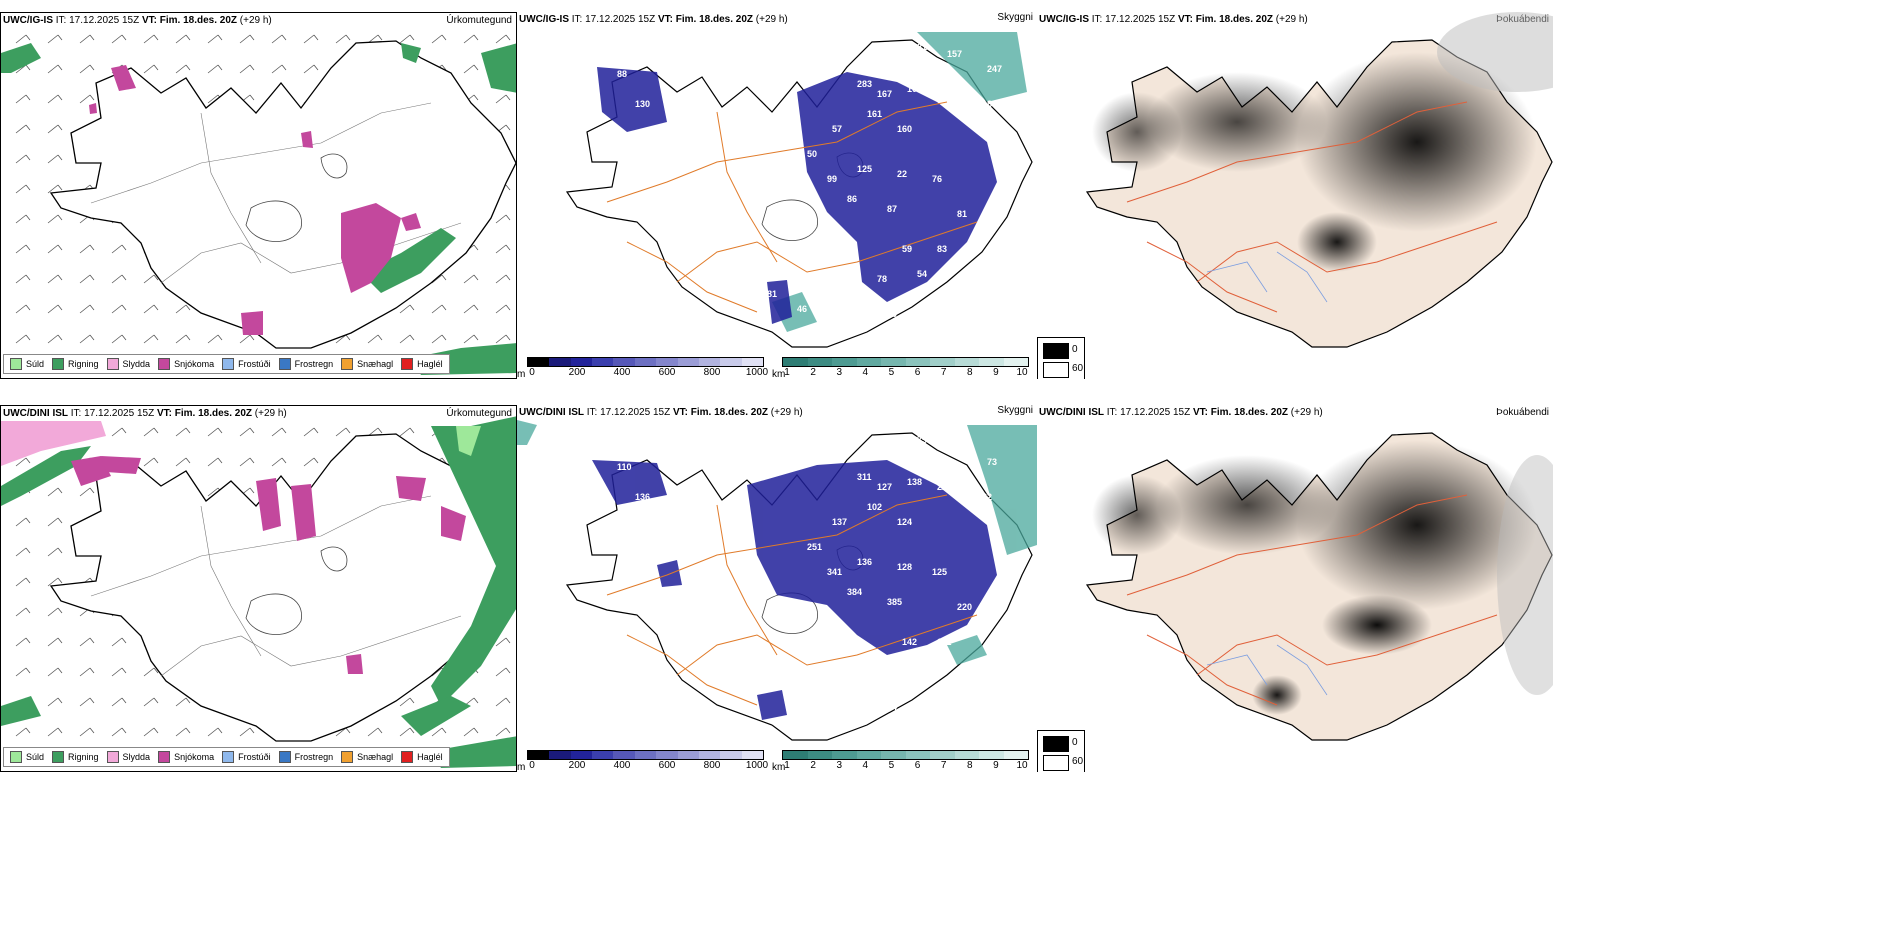 Image resolution: width=1900 pixels, height=950 pixels. What do you see at coordinates (837, 129) in the screenshot?
I see `ceiling-label: 57` at bounding box center [837, 129].